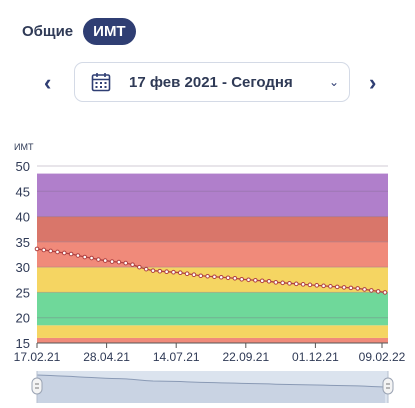 The height and width of the screenshot is (408, 415). I want to click on tab-bmi: ИМТ, so click(109, 31).